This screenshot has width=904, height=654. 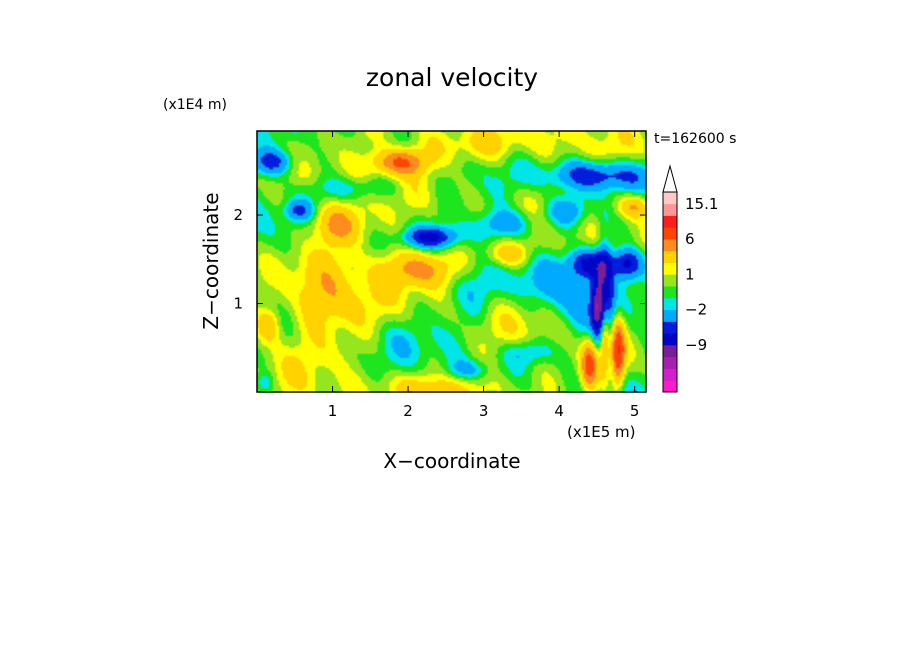 What do you see at coordinates (238, 215) in the screenshot?
I see `y-tick-label-1: 2` at bounding box center [238, 215].